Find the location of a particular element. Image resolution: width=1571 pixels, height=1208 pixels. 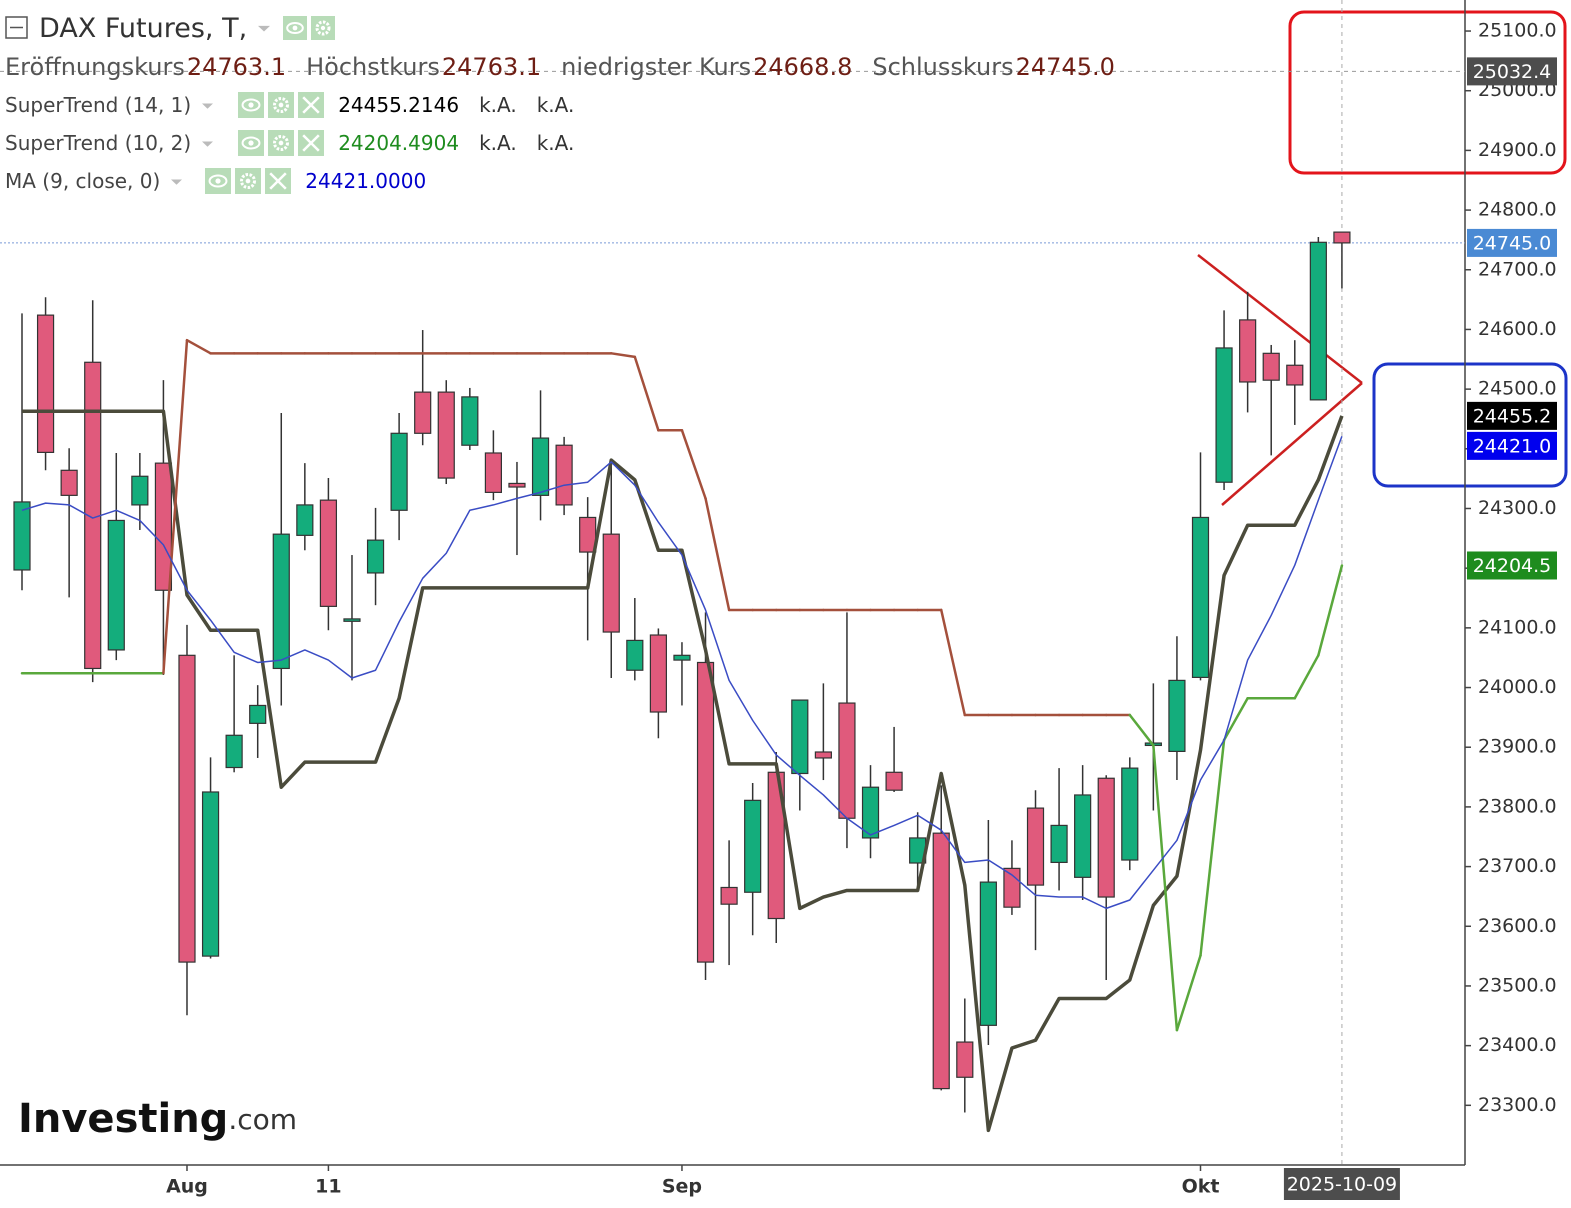

quote-value: 24745.0 is located at coordinates (1065, 67).